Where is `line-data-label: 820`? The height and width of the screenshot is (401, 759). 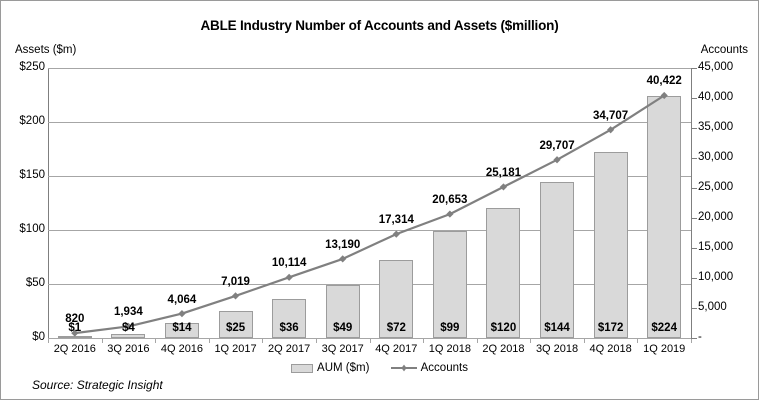
line-data-label: 820 is located at coordinates (75, 319).